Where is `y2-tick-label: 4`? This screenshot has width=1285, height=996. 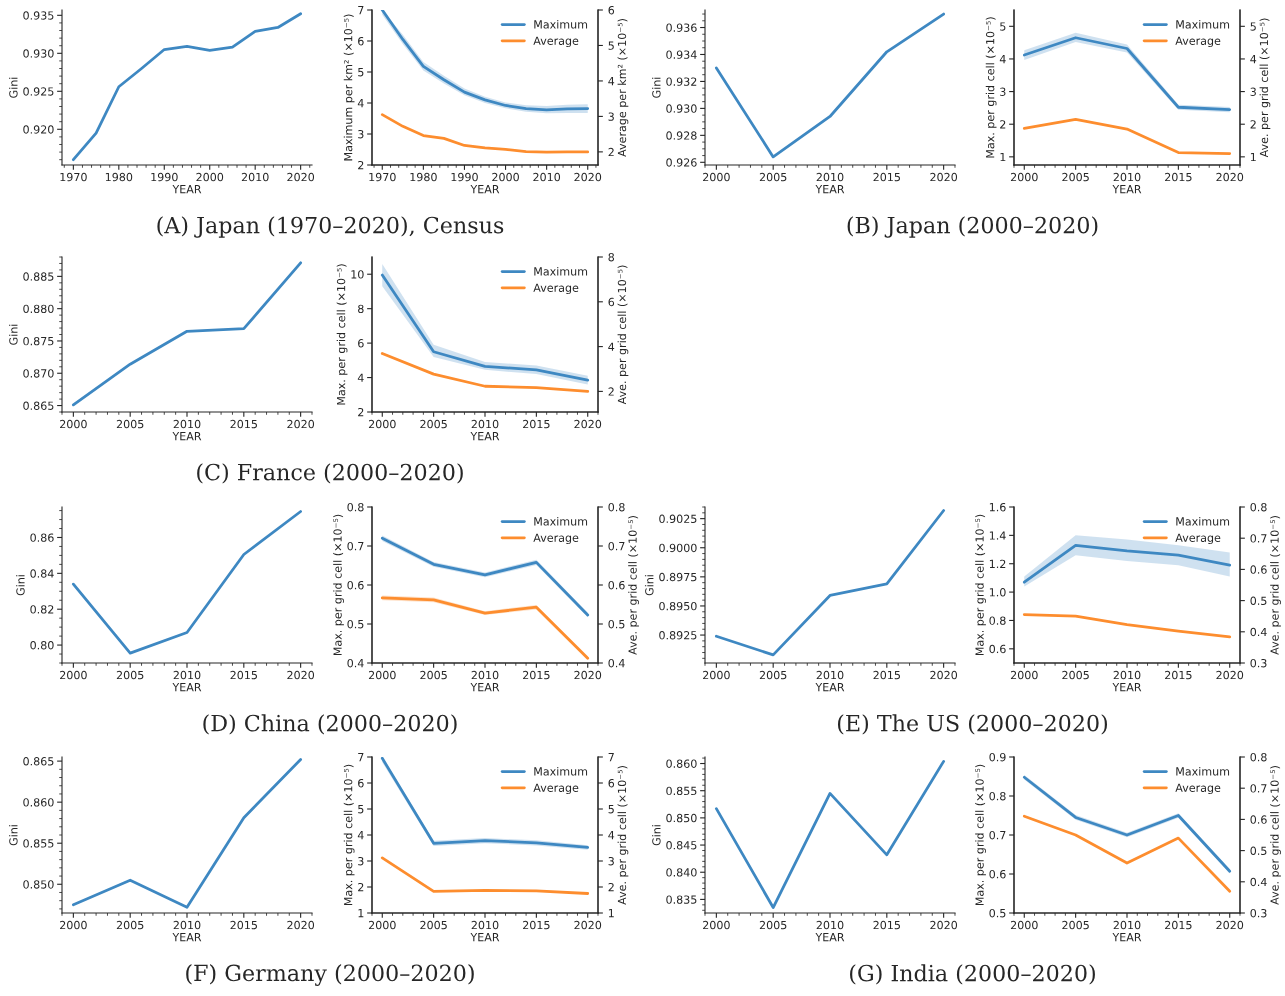 y2-tick-label: 4 is located at coordinates (611, 346).